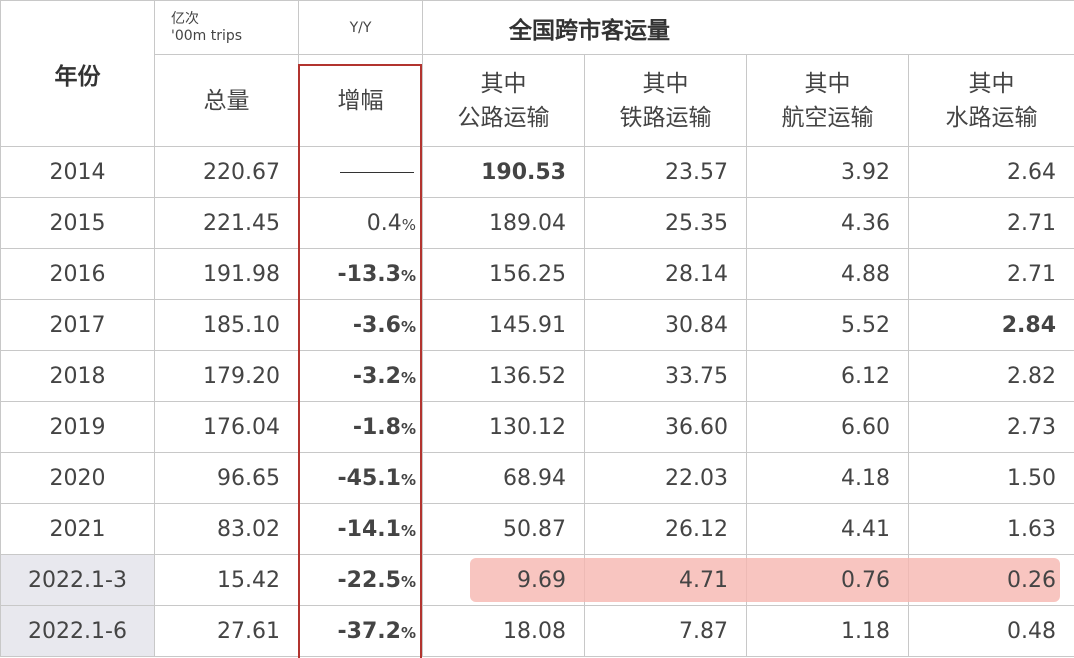  I want to click on yy-header: Y/Y, so click(360, 27).